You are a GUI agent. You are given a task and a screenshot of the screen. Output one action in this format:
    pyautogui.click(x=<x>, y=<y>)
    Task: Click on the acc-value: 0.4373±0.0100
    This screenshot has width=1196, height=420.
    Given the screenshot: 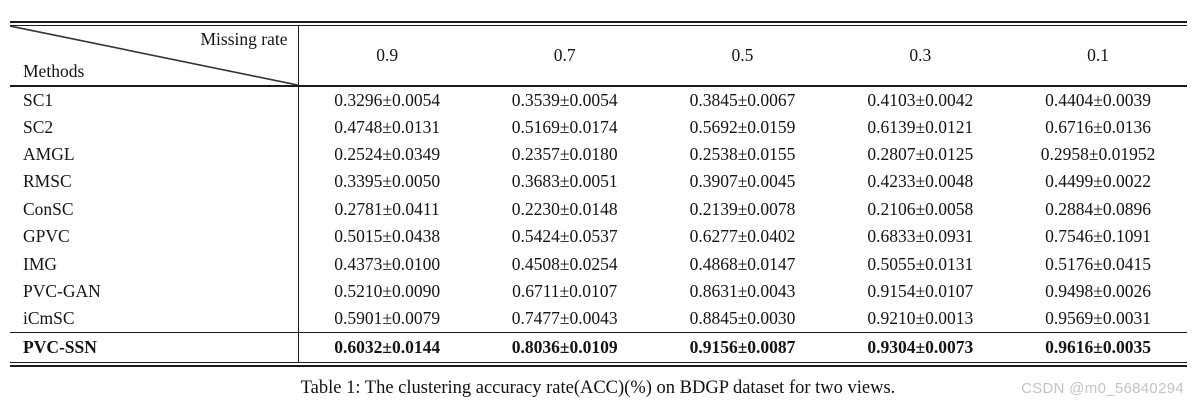 What is the action you would take?
    pyautogui.click(x=387, y=263)
    